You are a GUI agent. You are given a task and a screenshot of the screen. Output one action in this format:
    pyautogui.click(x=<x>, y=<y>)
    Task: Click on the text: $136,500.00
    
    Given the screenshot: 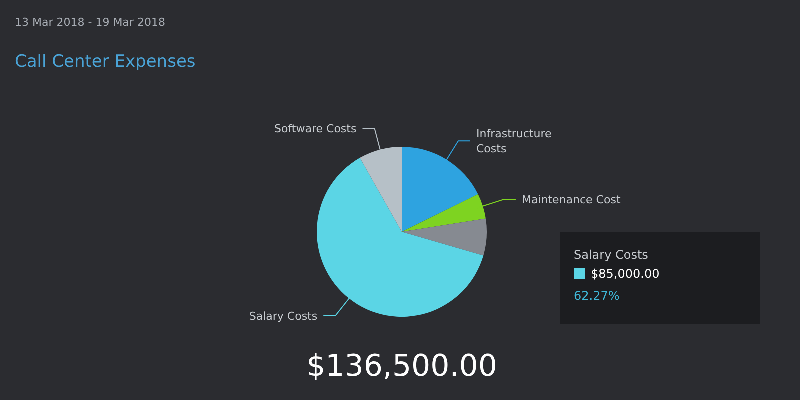 What is the action you would take?
    pyautogui.click(x=402, y=366)
    